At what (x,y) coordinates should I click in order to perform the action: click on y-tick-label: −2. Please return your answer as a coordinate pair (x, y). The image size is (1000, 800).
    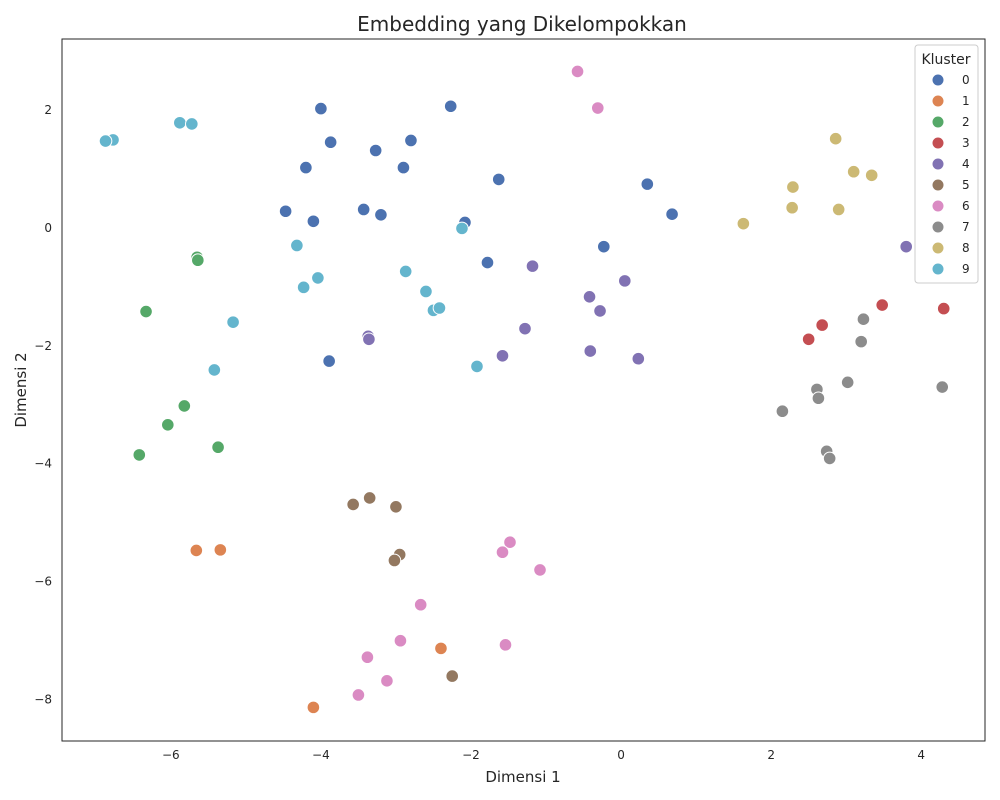
    Looking at the image, I should click on (43, 346).